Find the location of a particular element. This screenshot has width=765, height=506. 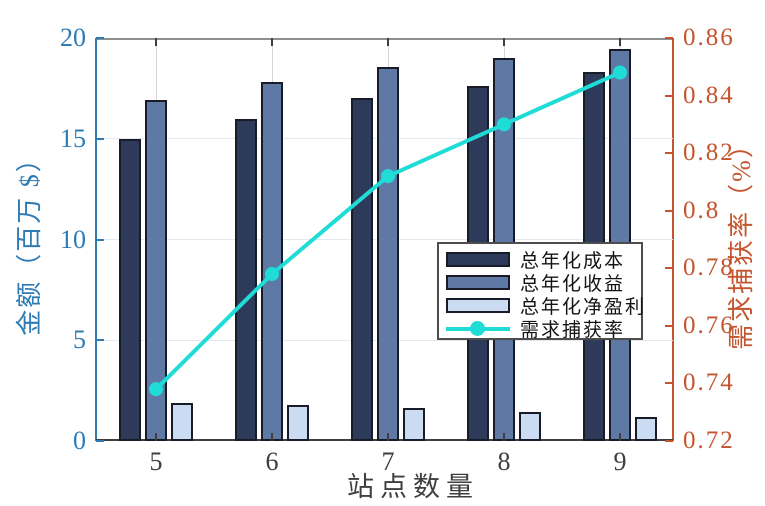

legend-swatch-profit is located at coordinates (478, 305).